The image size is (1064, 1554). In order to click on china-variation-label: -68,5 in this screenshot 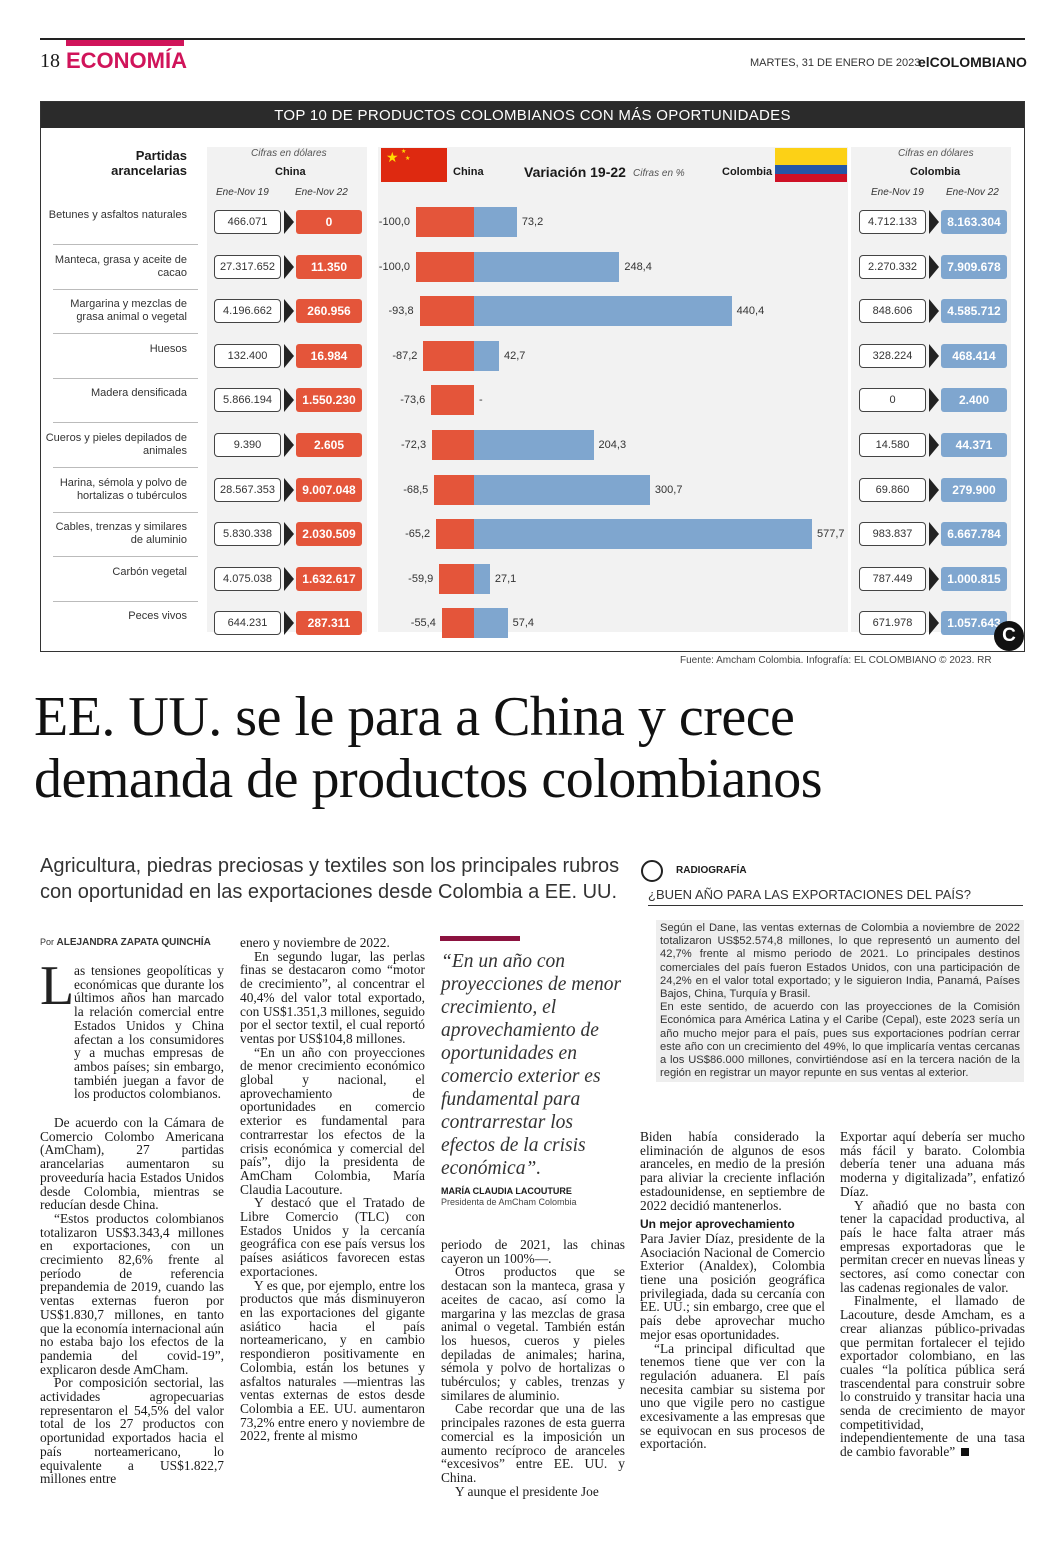, I will do `click(416, 489)`.